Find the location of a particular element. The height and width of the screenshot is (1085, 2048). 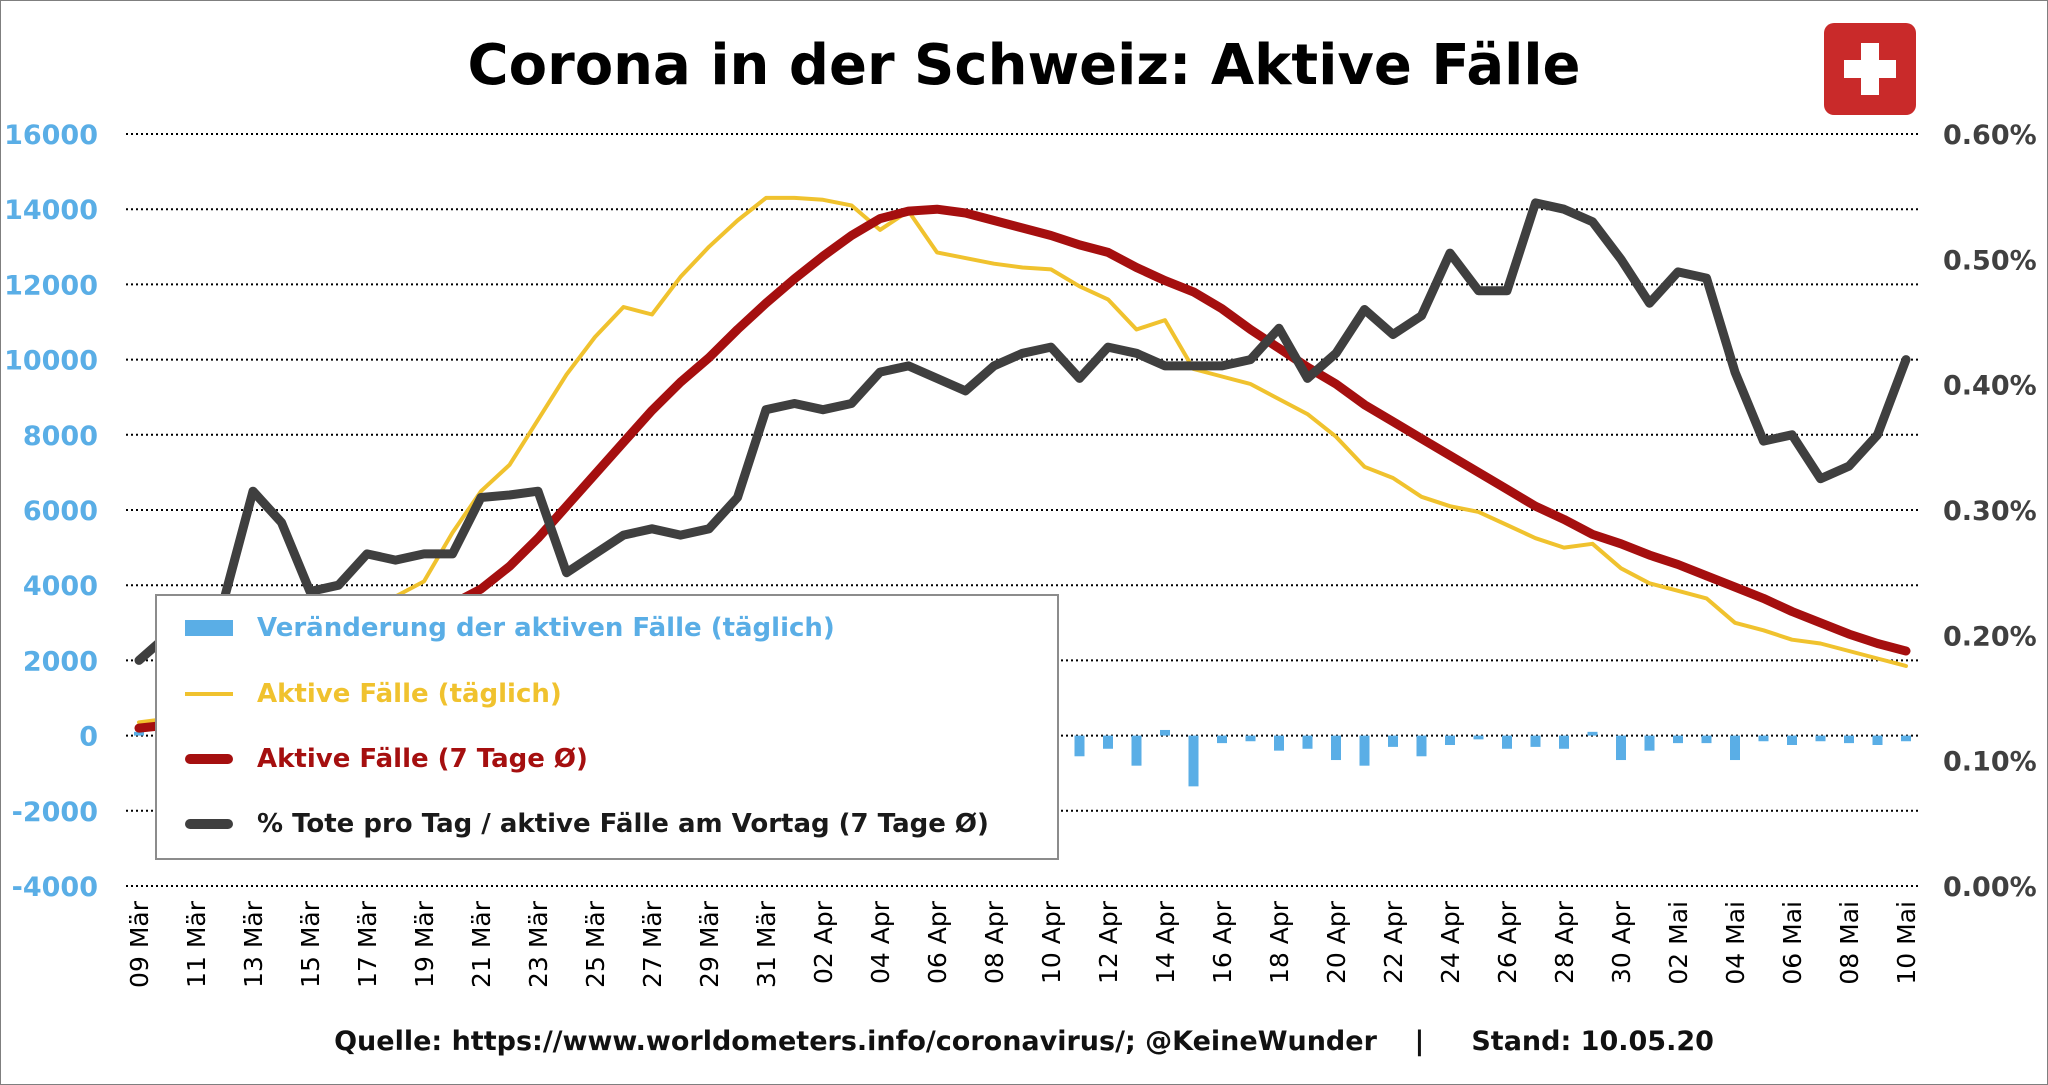

x-axis-tick-label: 12 Apr is located at coordinates (1108, 942).